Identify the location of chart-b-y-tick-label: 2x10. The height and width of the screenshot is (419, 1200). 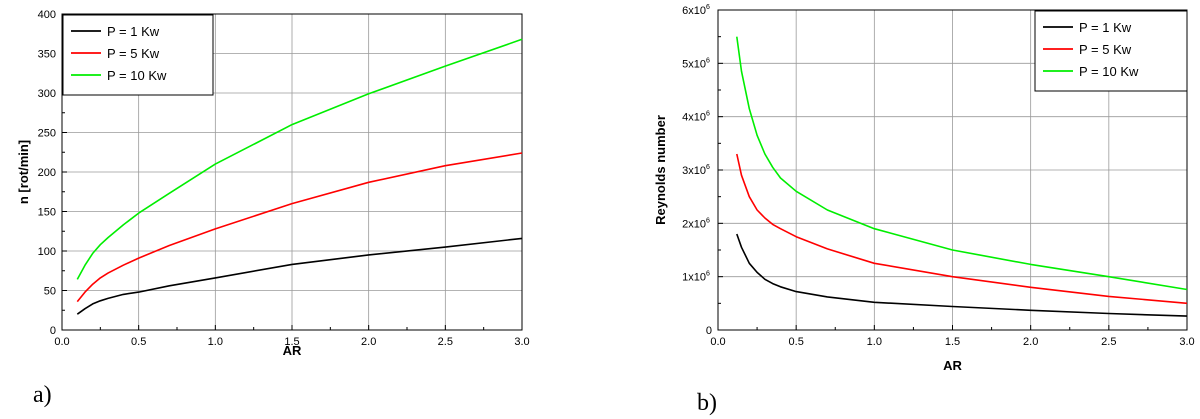
(694, 224).